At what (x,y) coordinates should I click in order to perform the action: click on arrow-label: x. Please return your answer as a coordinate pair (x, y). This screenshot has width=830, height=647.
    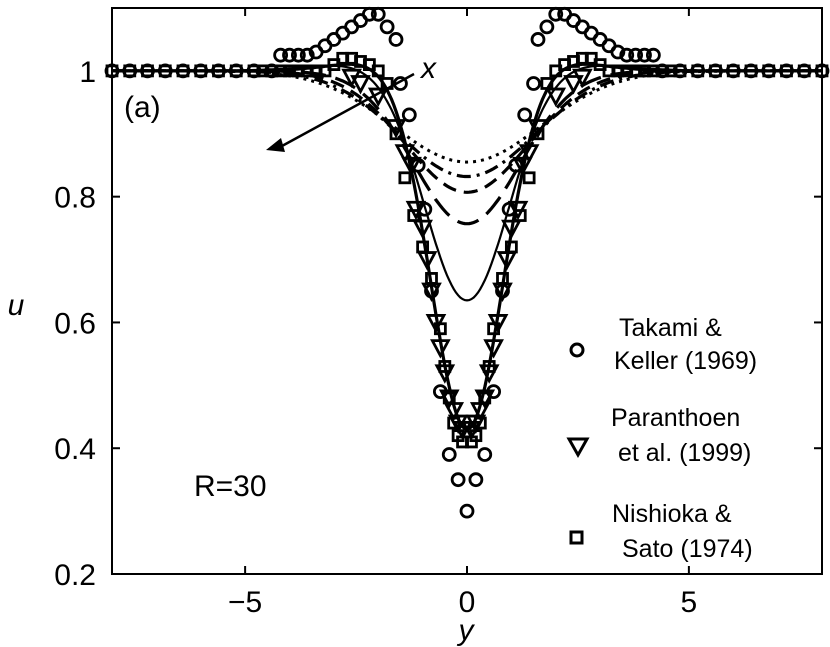
    Looking at the image, I should click on (428, 68).